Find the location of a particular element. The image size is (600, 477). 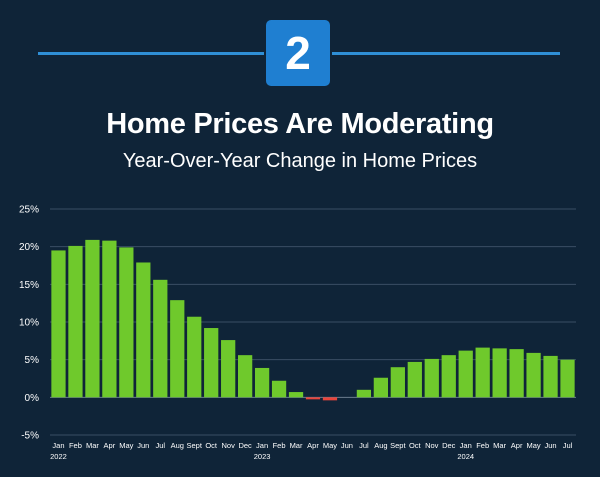

y-tick-label: -5% is located at coordinates (30, 436).